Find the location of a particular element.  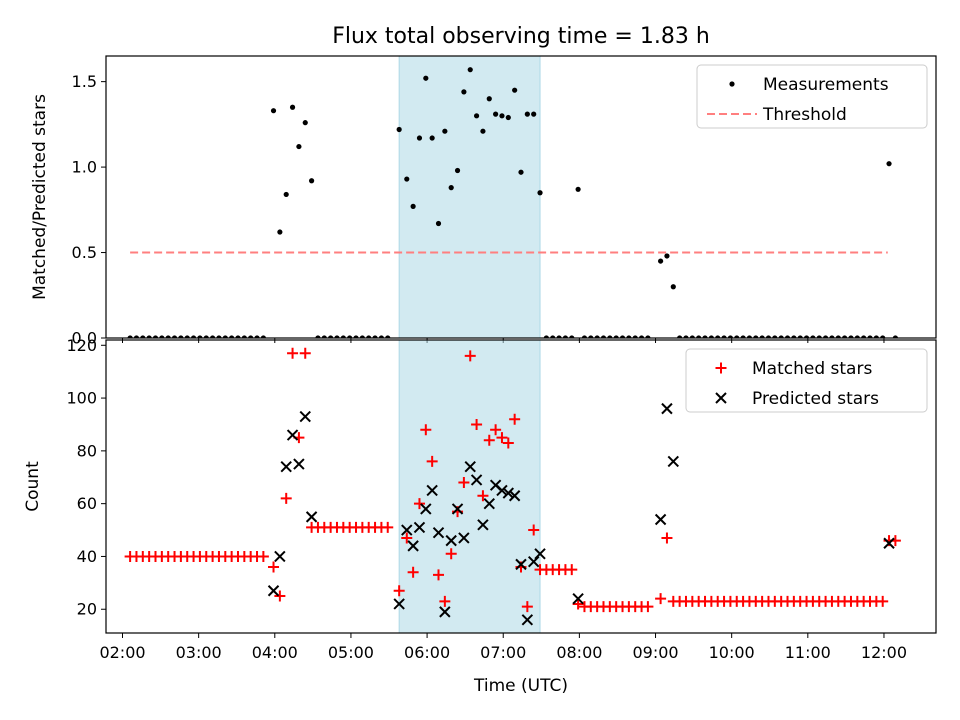

y-axis-label: Count is located at coordinates (33, 486).